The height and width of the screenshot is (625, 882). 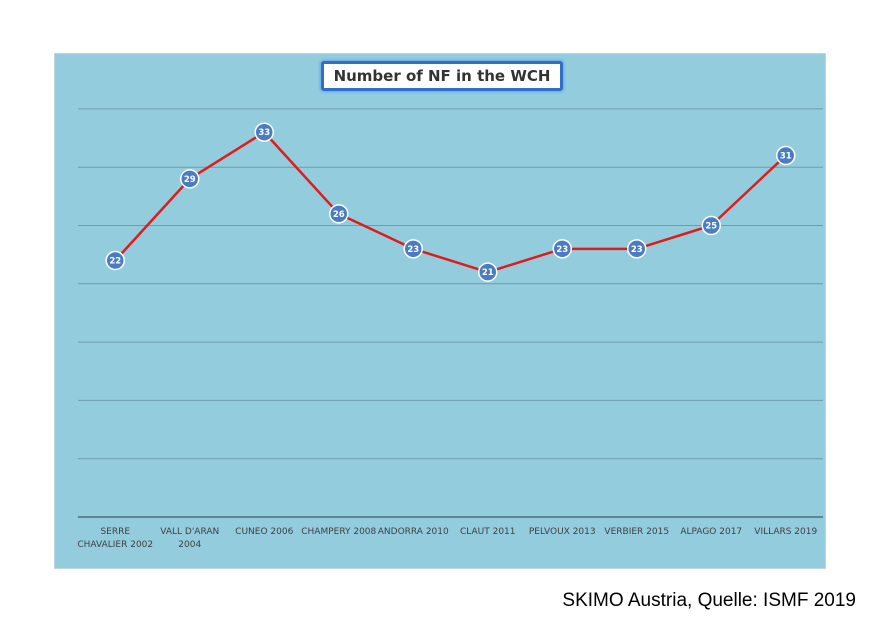 I want to click on data-point: 26, so click(x=339, y=214).